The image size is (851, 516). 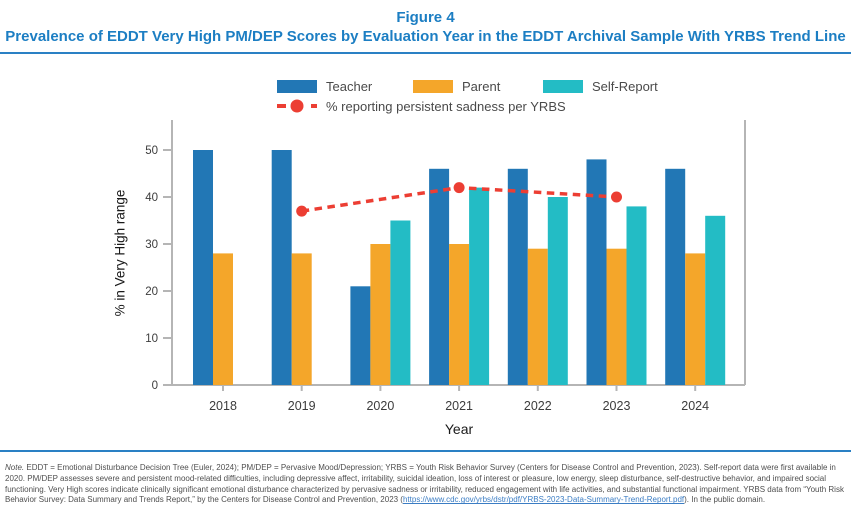 I want to click on legend-item-parent: Parent, so click(x=457, y=86).